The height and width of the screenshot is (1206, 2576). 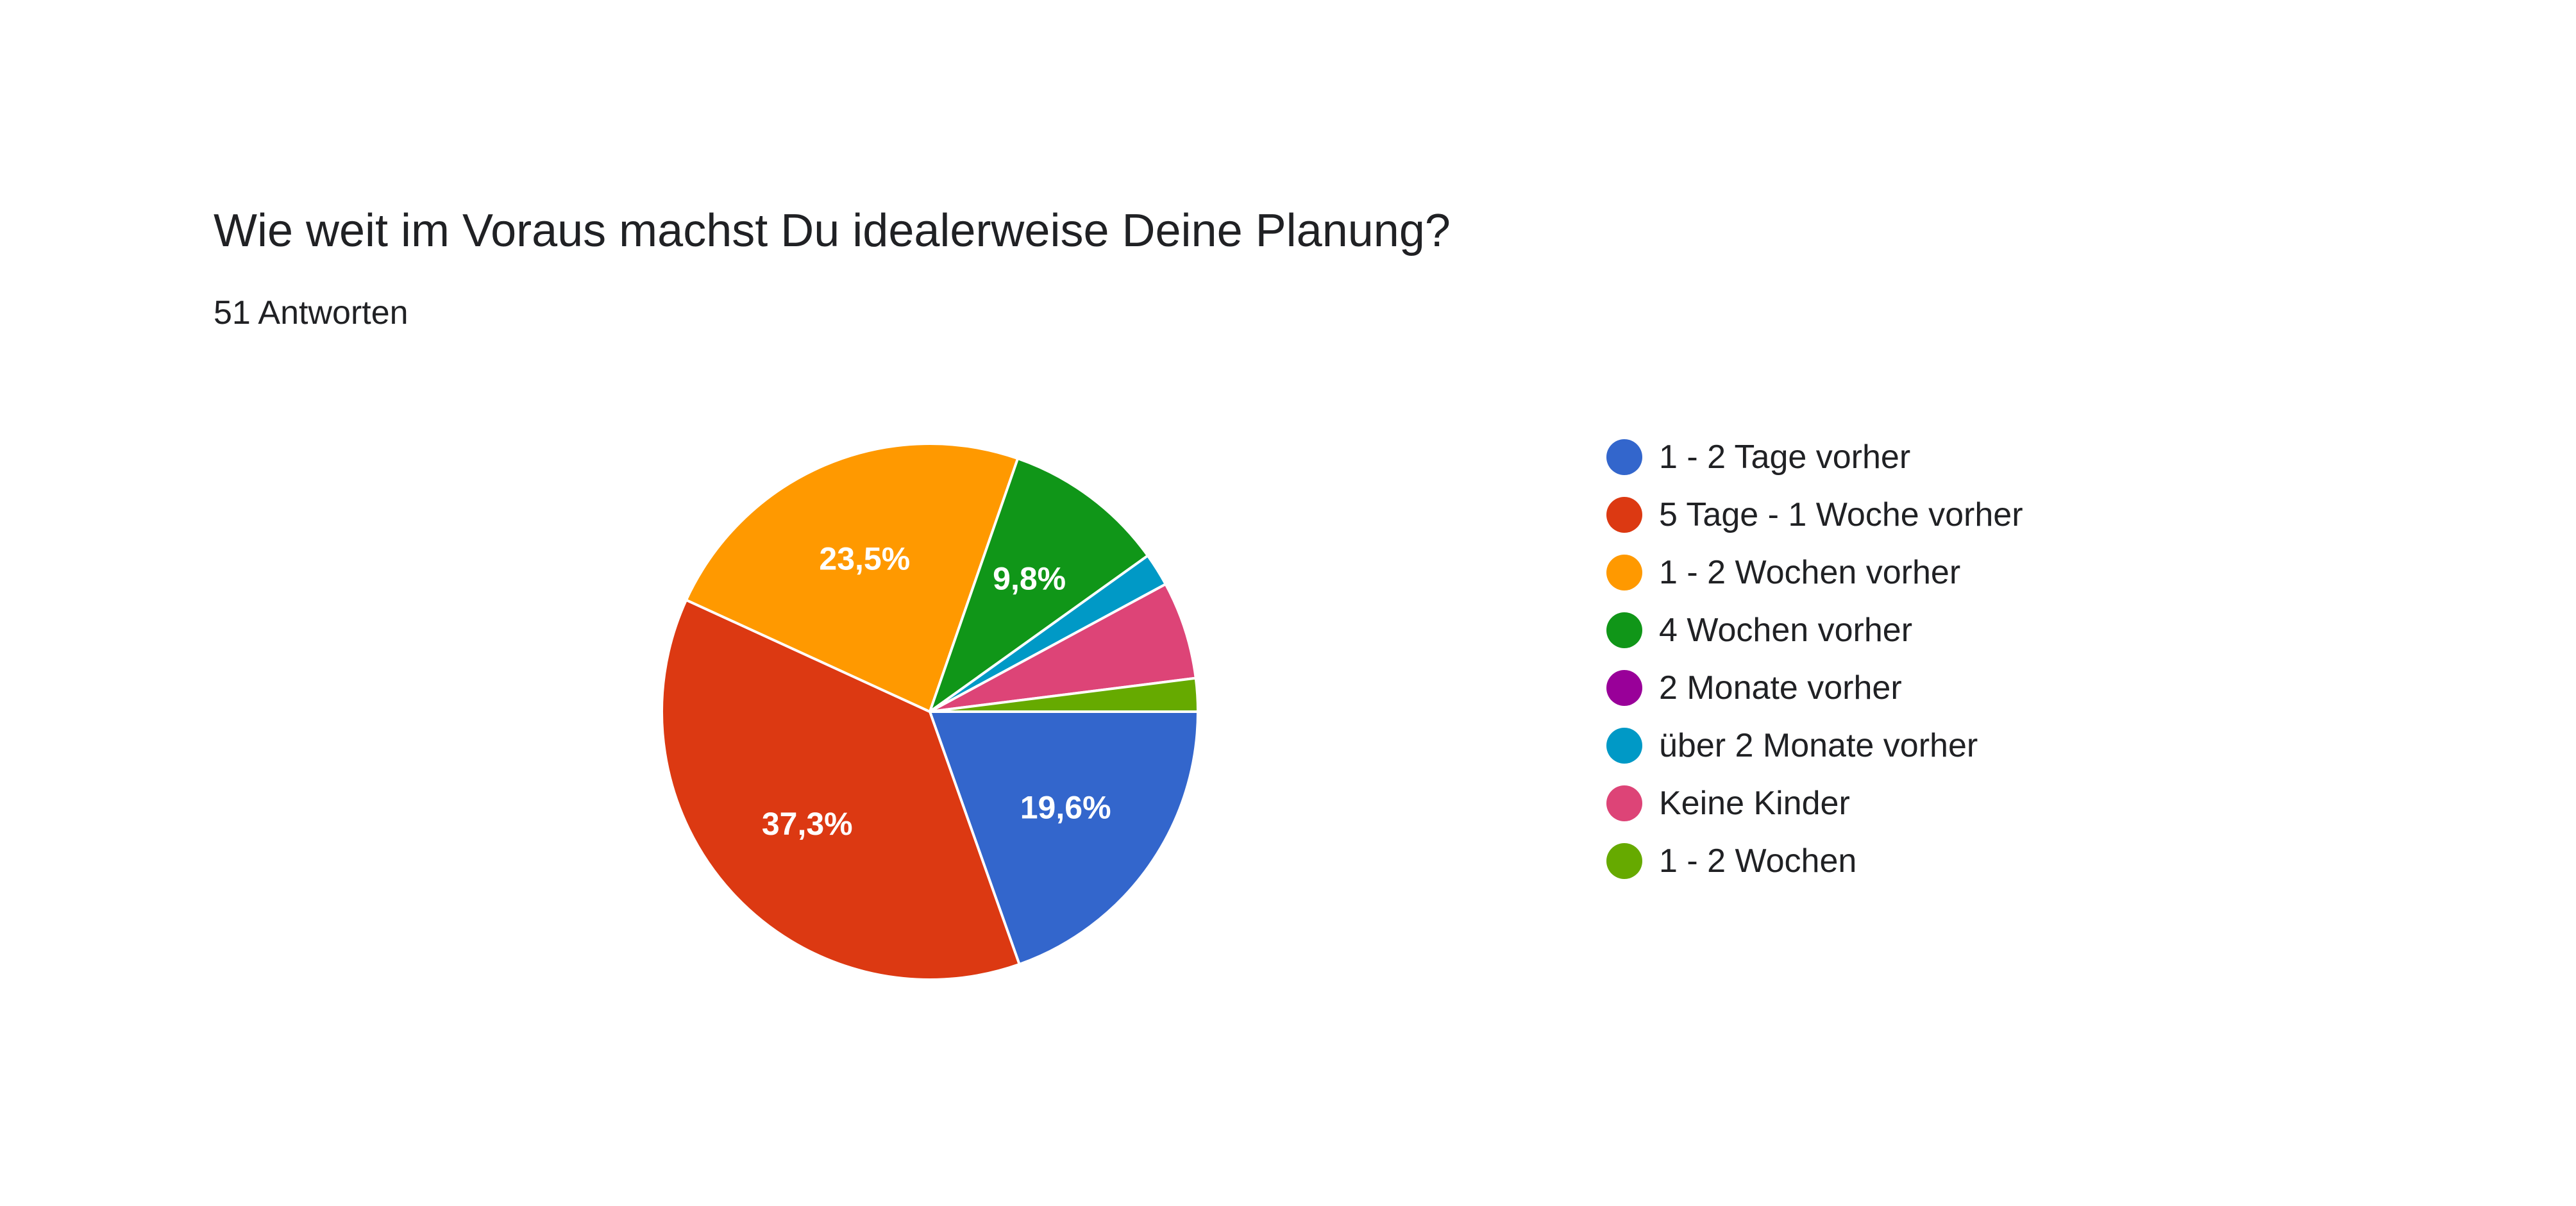 I want to click on legend-label: 4 Wochen vorher, so click(x=1786, y=630).